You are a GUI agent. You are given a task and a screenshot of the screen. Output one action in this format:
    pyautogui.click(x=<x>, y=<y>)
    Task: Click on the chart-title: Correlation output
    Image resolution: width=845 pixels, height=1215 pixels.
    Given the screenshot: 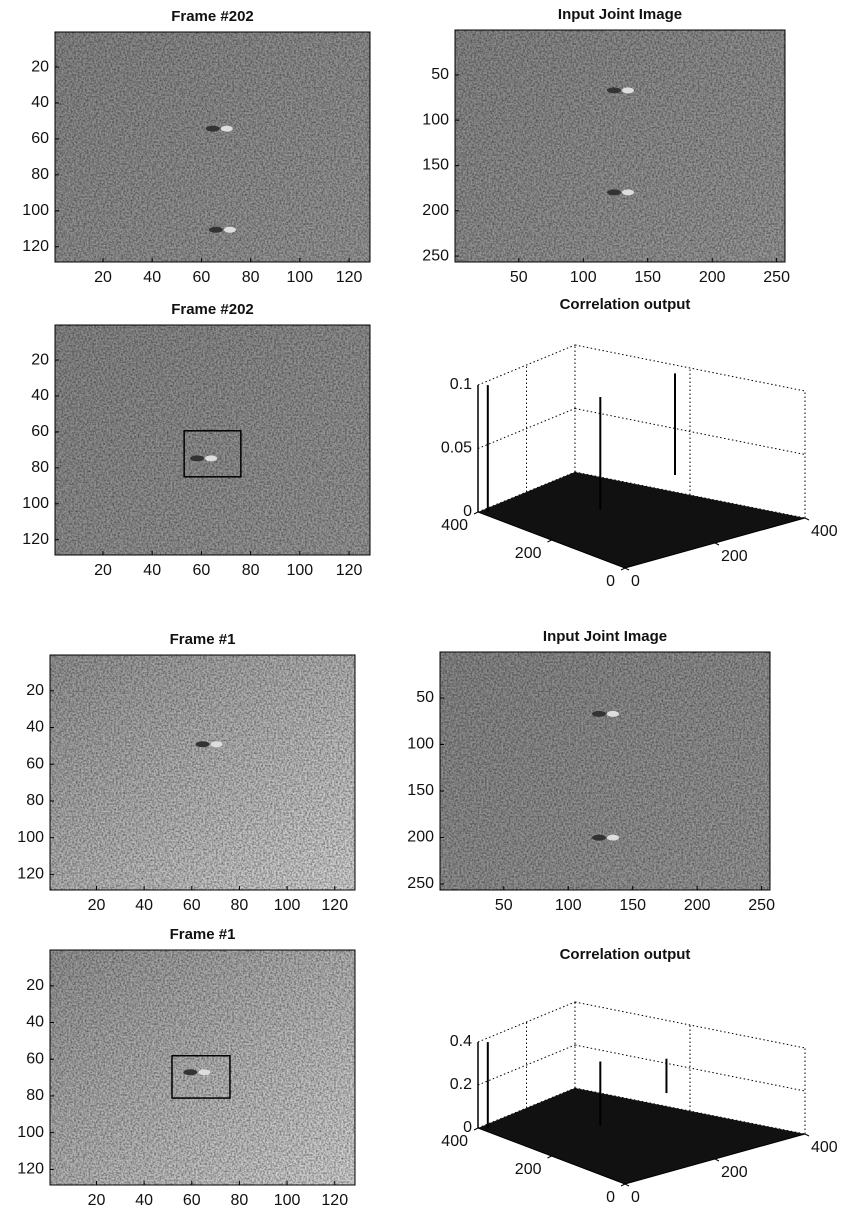 What is the action you would take?
    pyautogui.click(x=625, y=304)
    